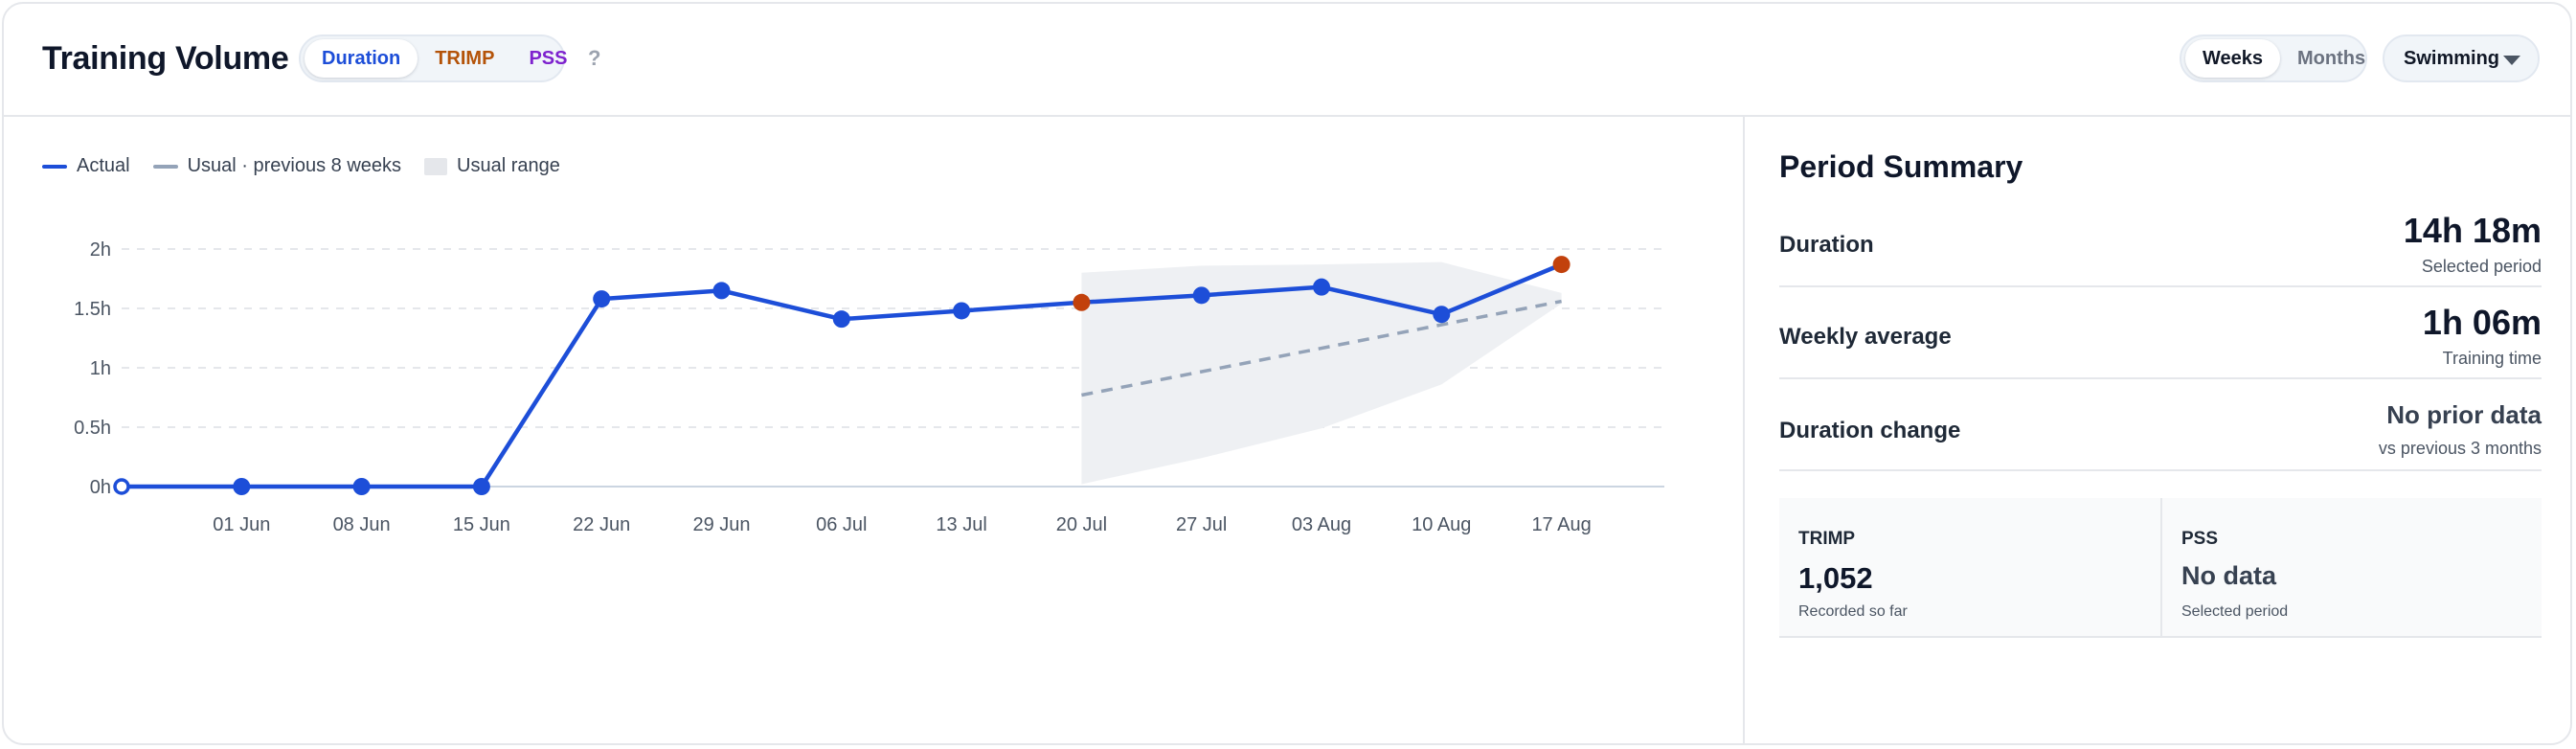 This screenshot has width=2576, height=749. I want to click on legend-usual: Usual · previous 8 weeks, so click(277, 166).